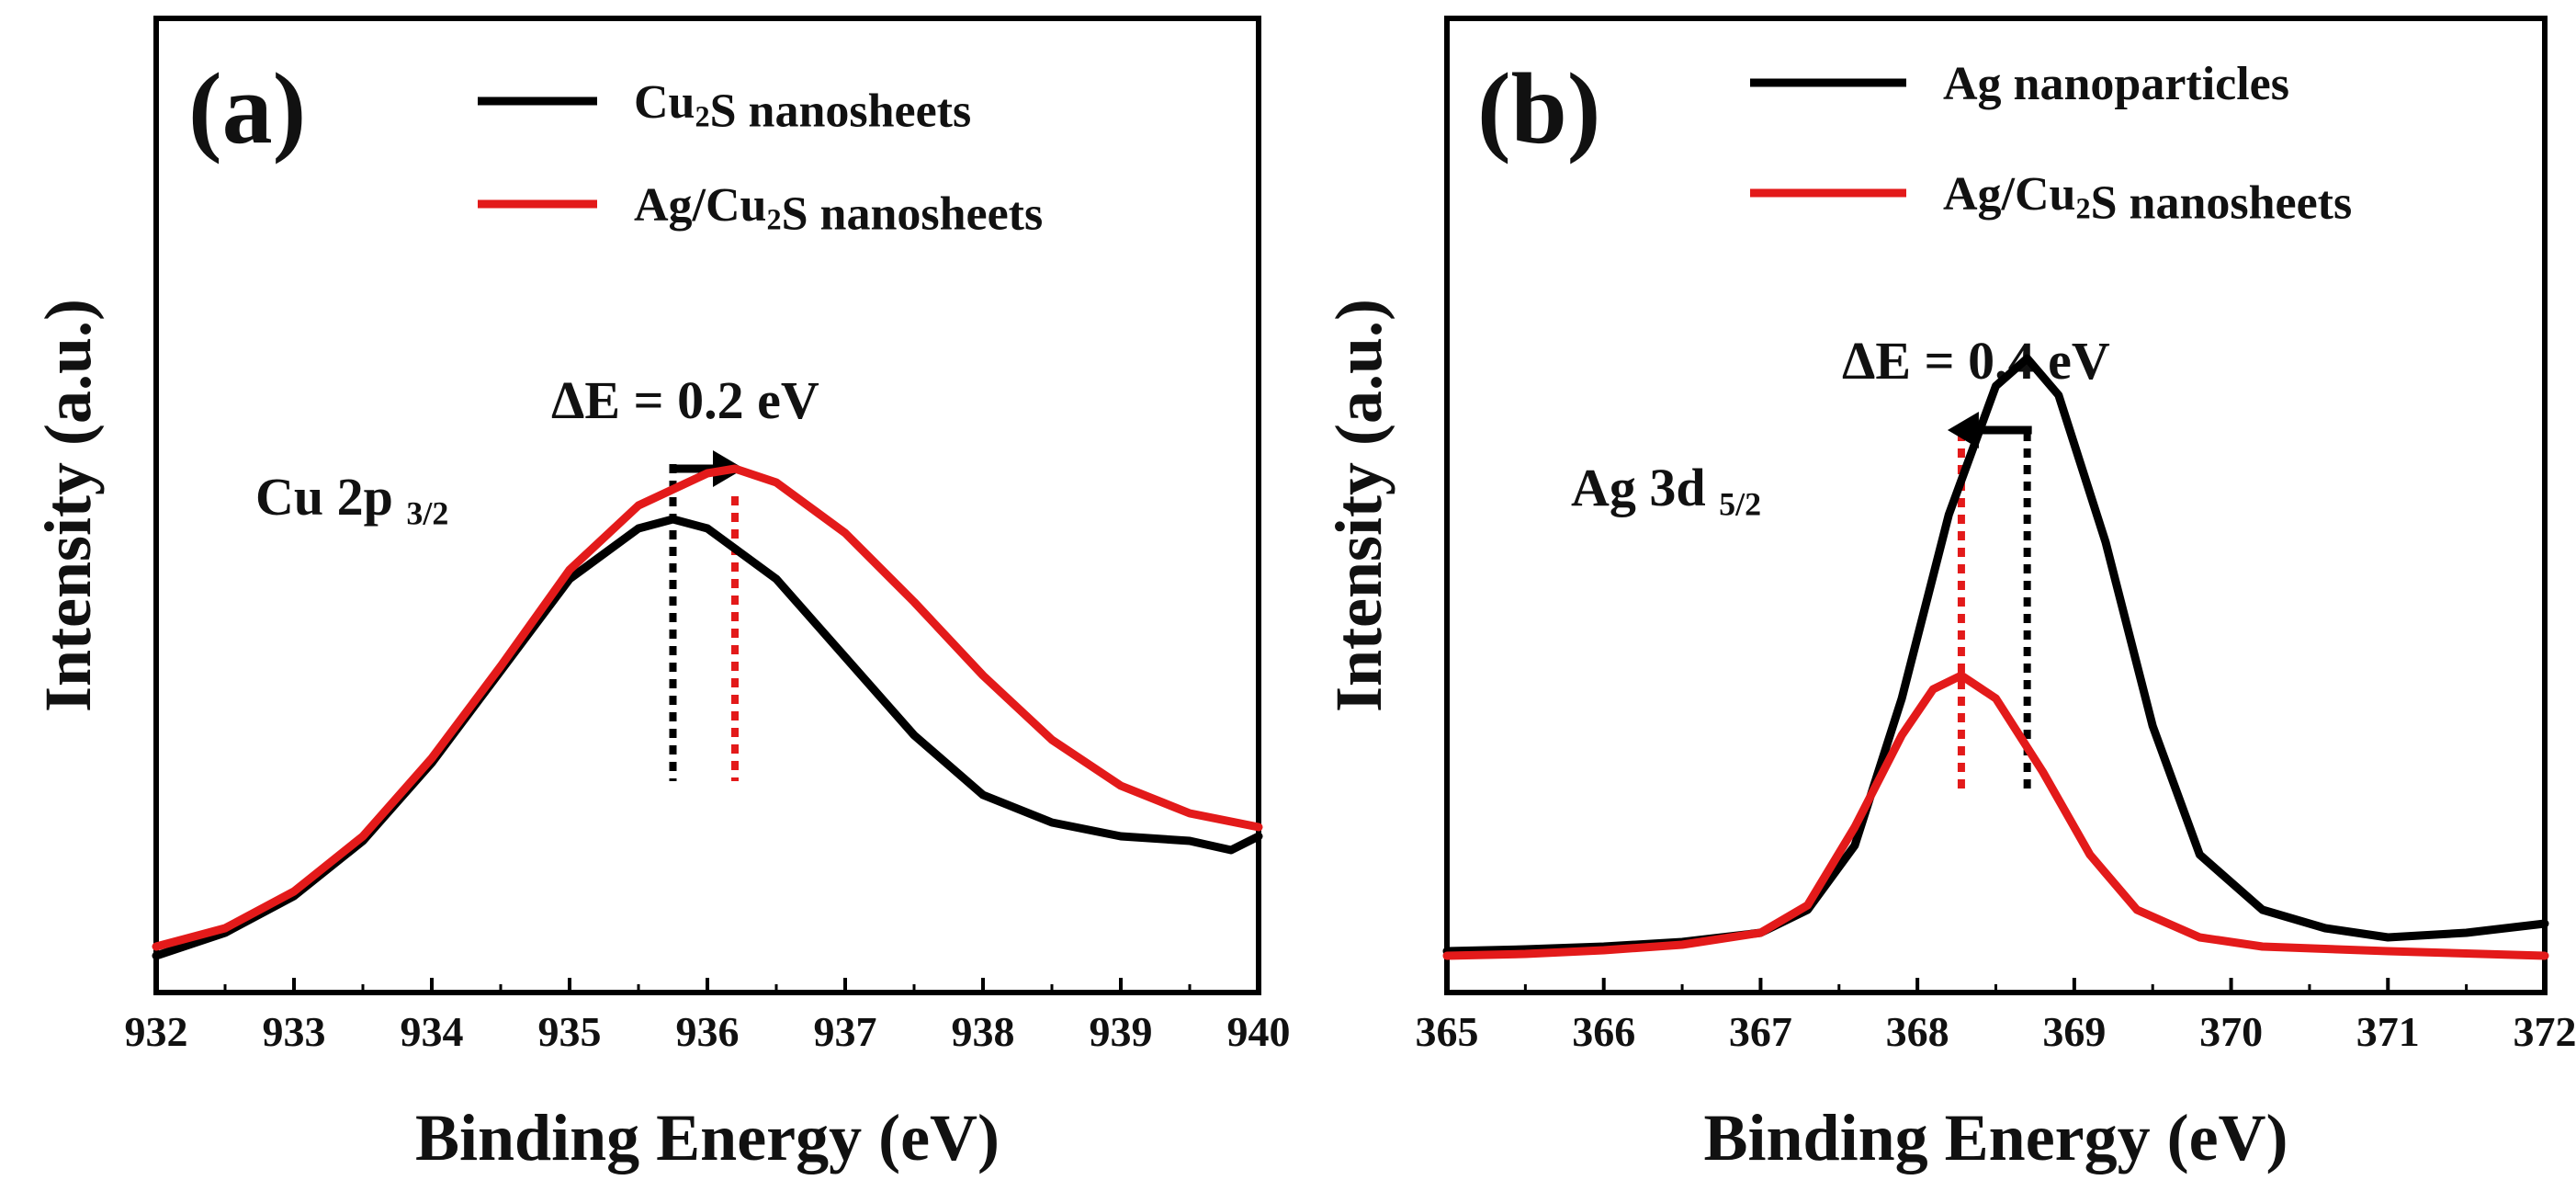 The image size is (2576, 1180). Describe the element at coordinates (2074, 1031) in the screenshot. I see `x-tick-label: 369` at that location.